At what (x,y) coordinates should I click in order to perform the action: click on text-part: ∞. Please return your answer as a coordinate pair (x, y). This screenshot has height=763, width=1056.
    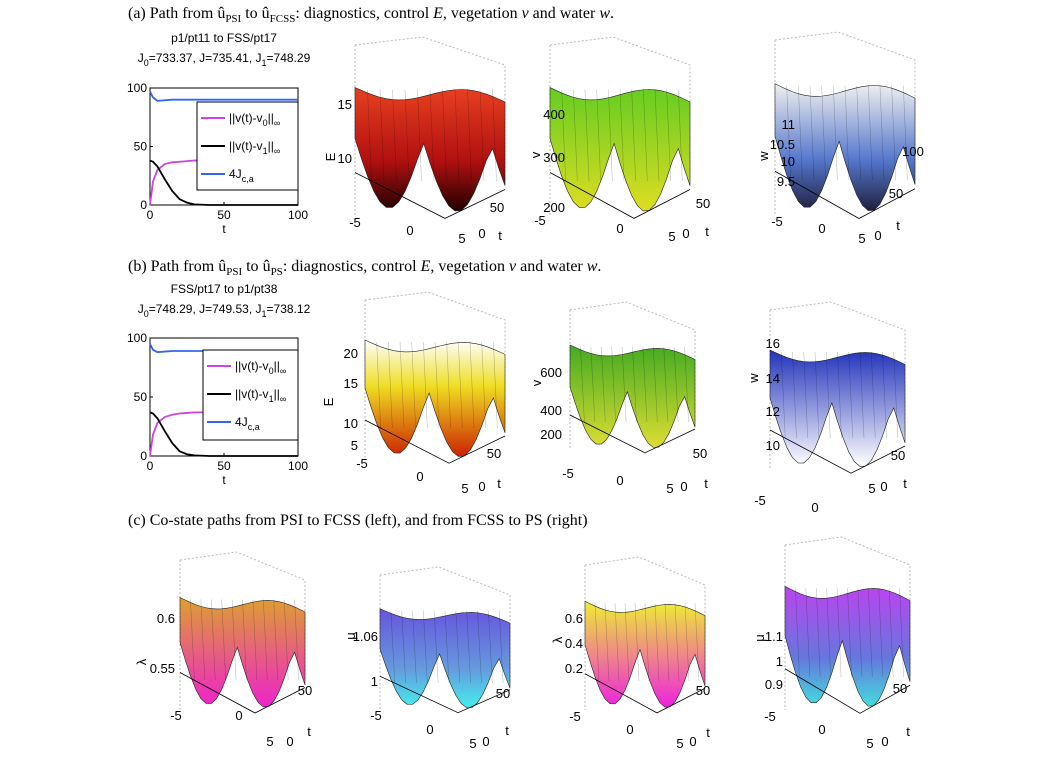
    Looking at the image, I should click on (277, 123).